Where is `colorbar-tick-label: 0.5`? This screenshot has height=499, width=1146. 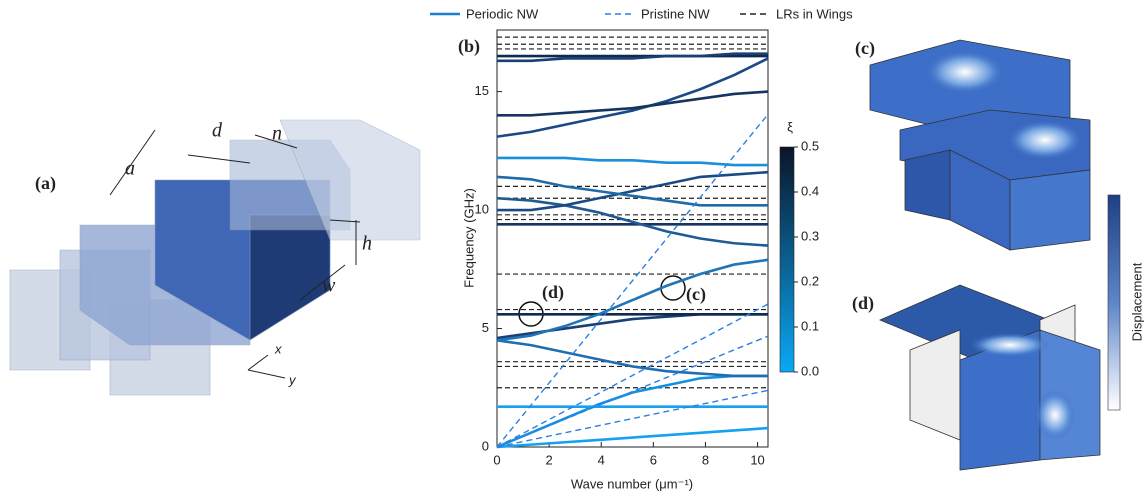 colorbar-tick-label: 0.5 is located at coordinates (810, 145).